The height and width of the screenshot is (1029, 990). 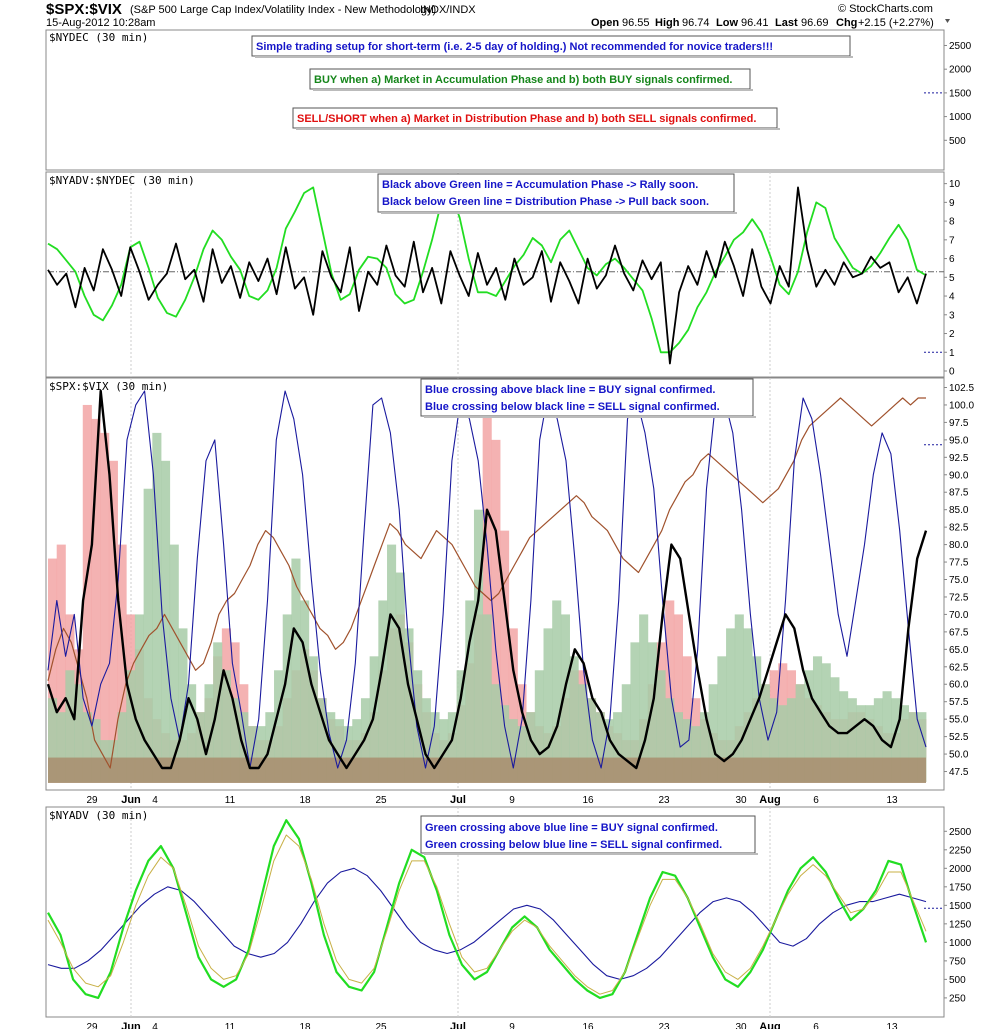 I want to click on y-tick-label: 77.5, so click(x=959, y=563).